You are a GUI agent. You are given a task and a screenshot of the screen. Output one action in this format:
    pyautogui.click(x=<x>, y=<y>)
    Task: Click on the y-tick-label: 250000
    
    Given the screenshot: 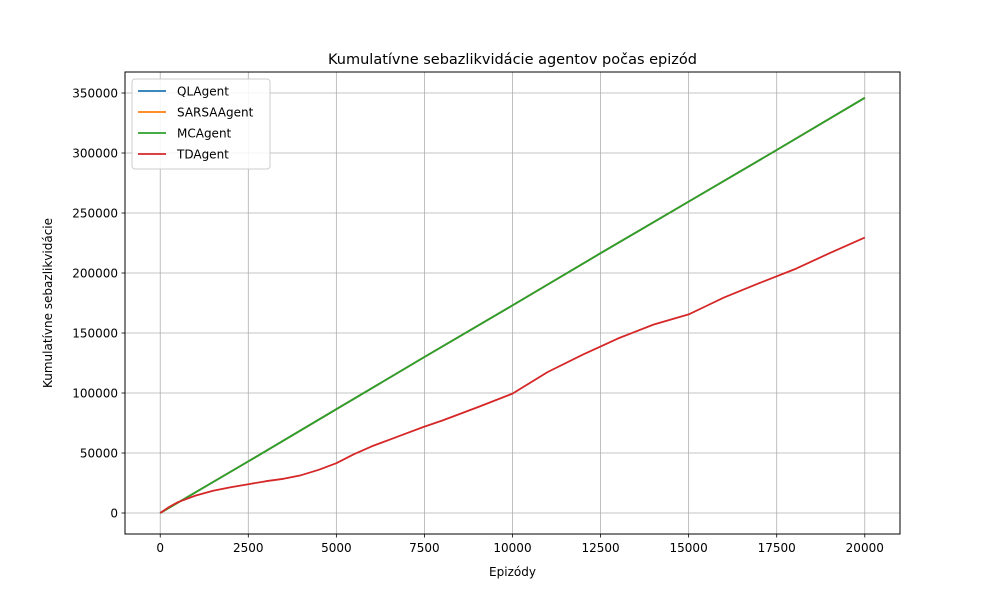 What is the action you would take?
    pyautogui.click(x=95, y=214)
    